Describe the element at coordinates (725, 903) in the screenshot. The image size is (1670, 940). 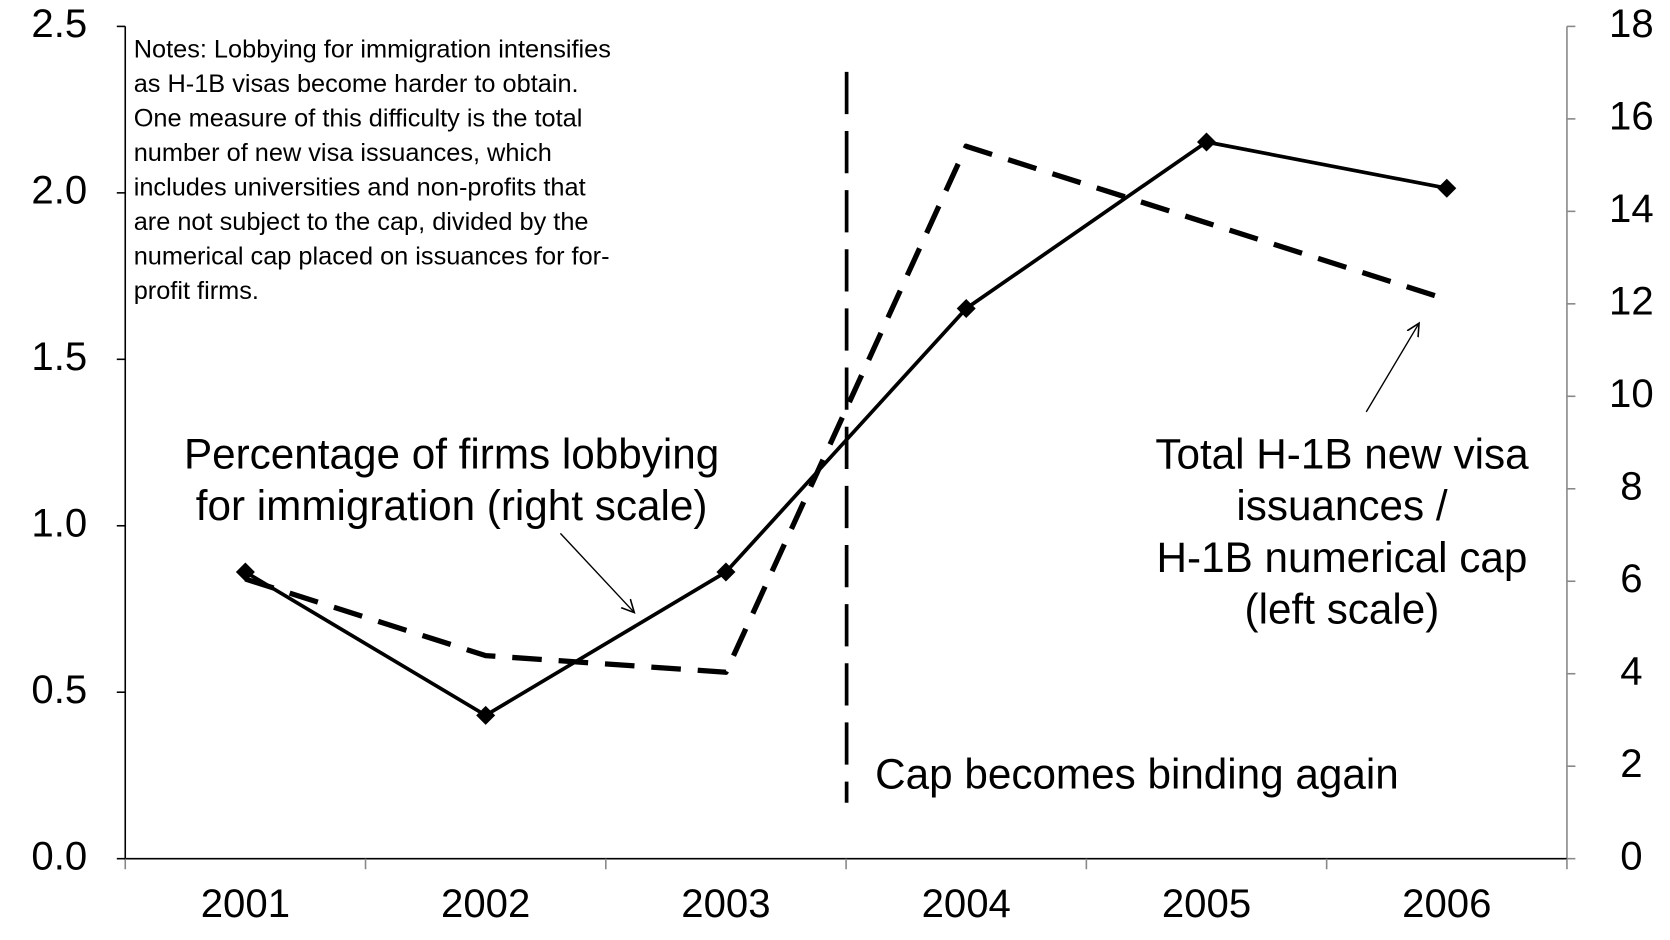
I see `x-tick-label: 2003` at that location.